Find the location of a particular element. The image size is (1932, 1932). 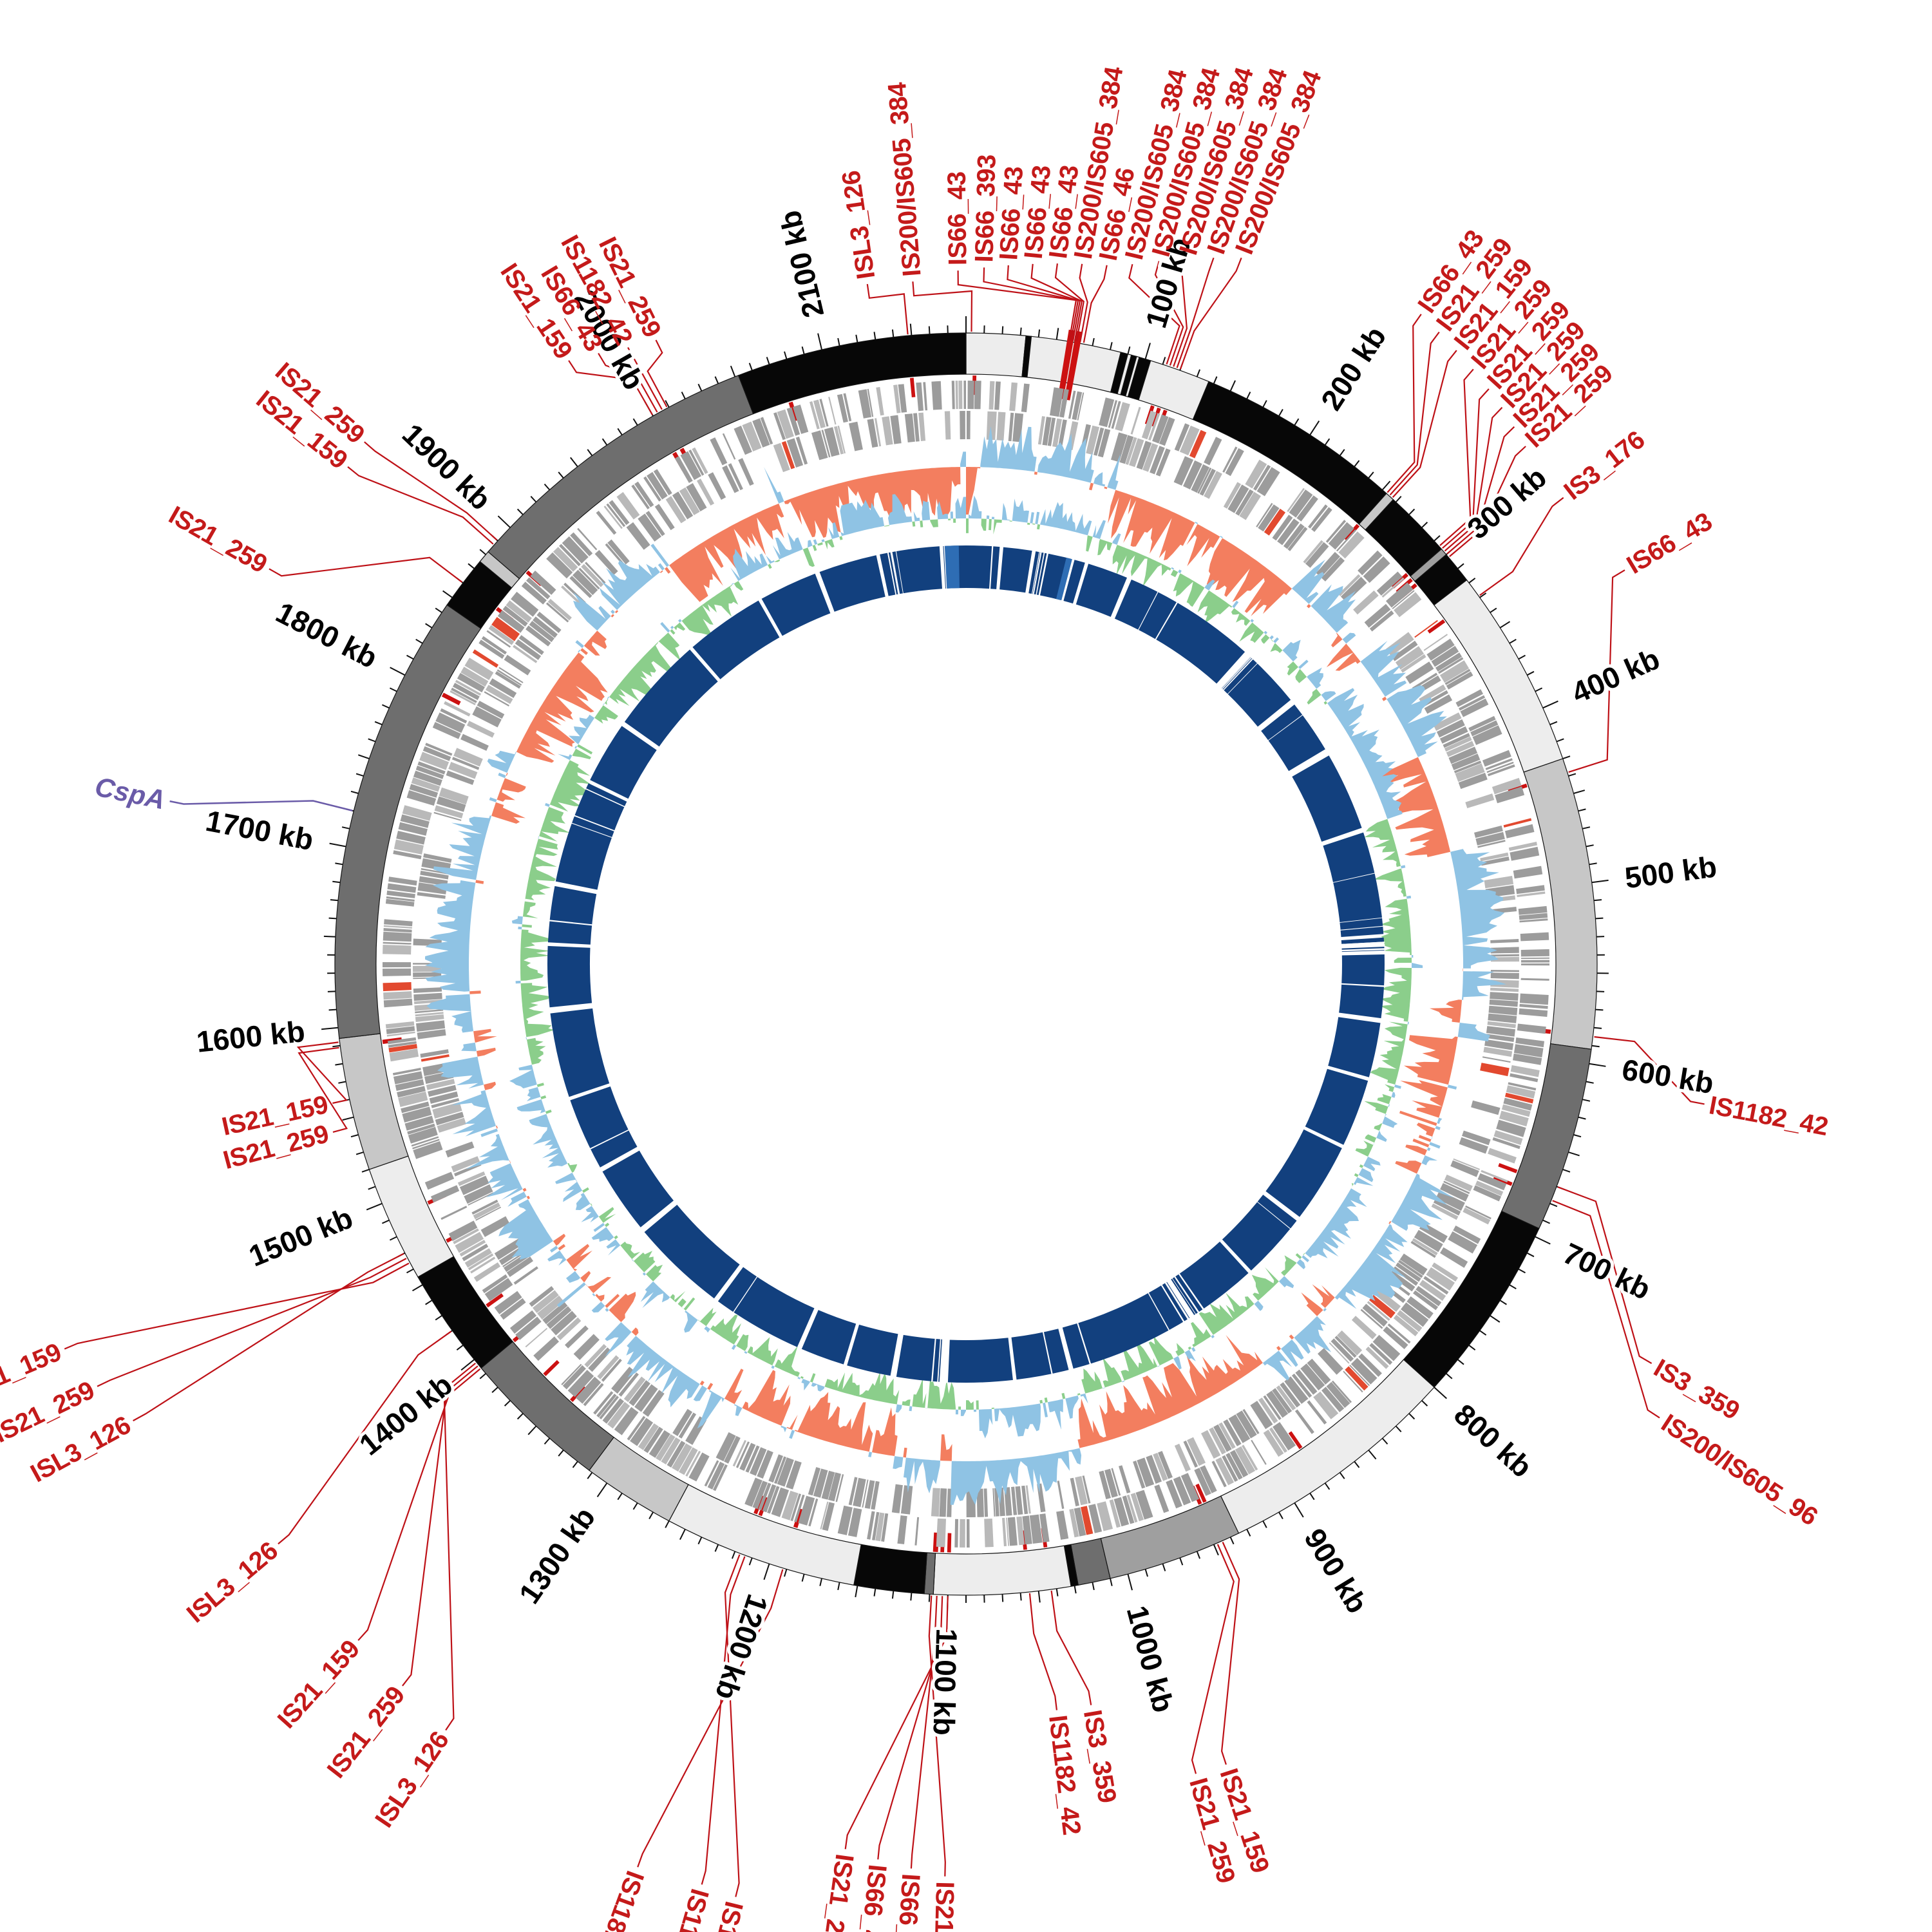

kb-tick-label: 900 kb is located at coordinates (1336, 1571).